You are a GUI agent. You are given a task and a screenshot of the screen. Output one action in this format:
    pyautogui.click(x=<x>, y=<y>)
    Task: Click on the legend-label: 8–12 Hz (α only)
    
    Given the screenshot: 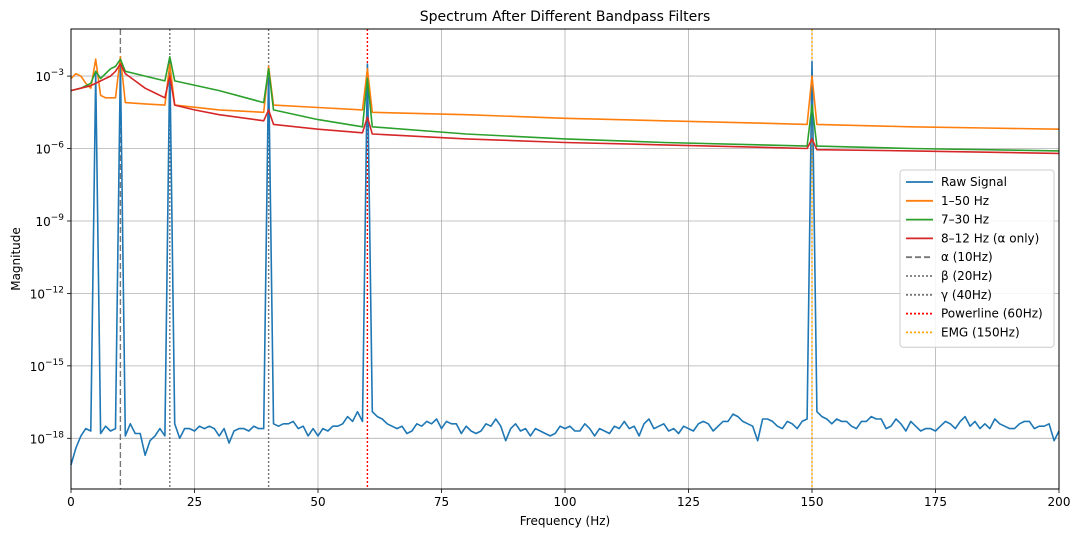 What is the action you would take?
    pyautogui.click(x=990, y=238)
    